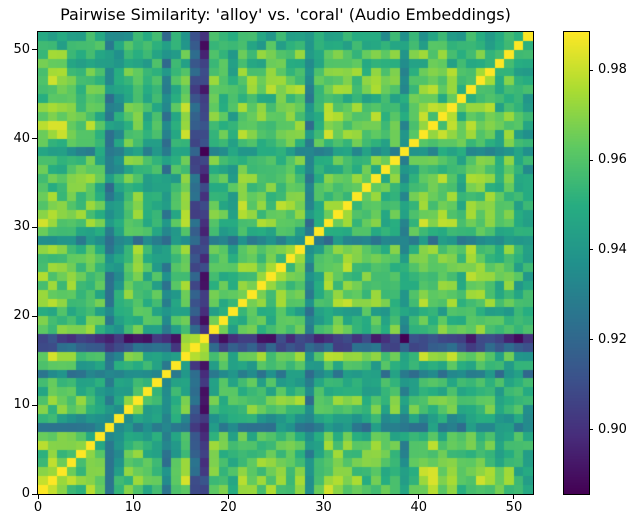 Image resolution: width=638 pixels, height=528 pixels. What do you see at coordinates (612, 70) in the screenshot?
I see `colorbar-tick-label: 0.98` at bounding box center [612, 70].